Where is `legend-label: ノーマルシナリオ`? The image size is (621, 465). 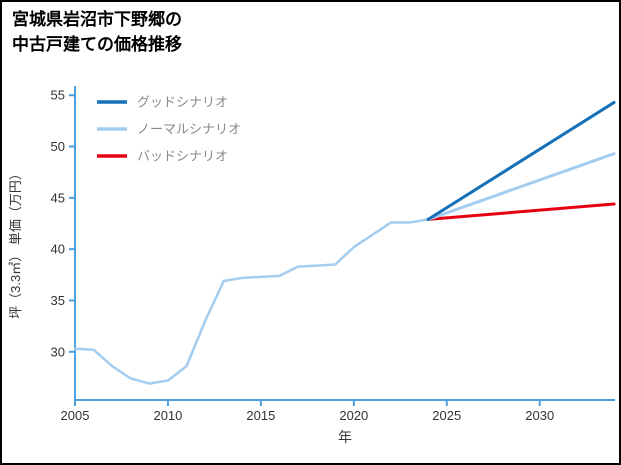
legend-label: ノーマルシナリオ is located at coordinates (189, 129).